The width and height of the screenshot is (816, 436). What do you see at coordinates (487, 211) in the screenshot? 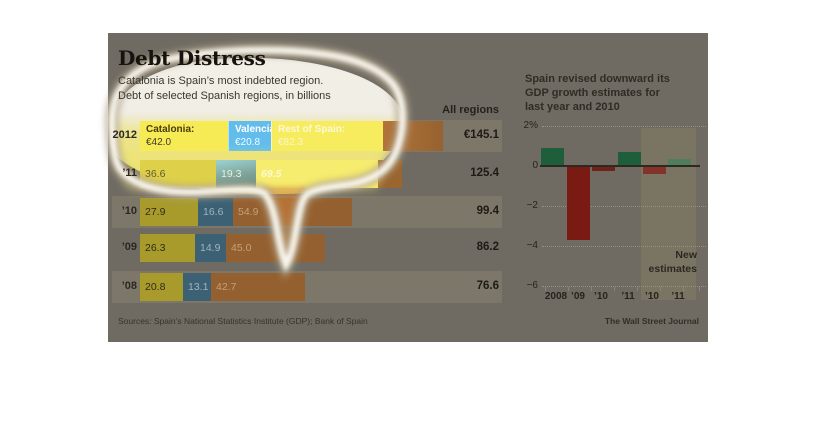
I see `total-10: 99.4` at bounding box center [487, 211].